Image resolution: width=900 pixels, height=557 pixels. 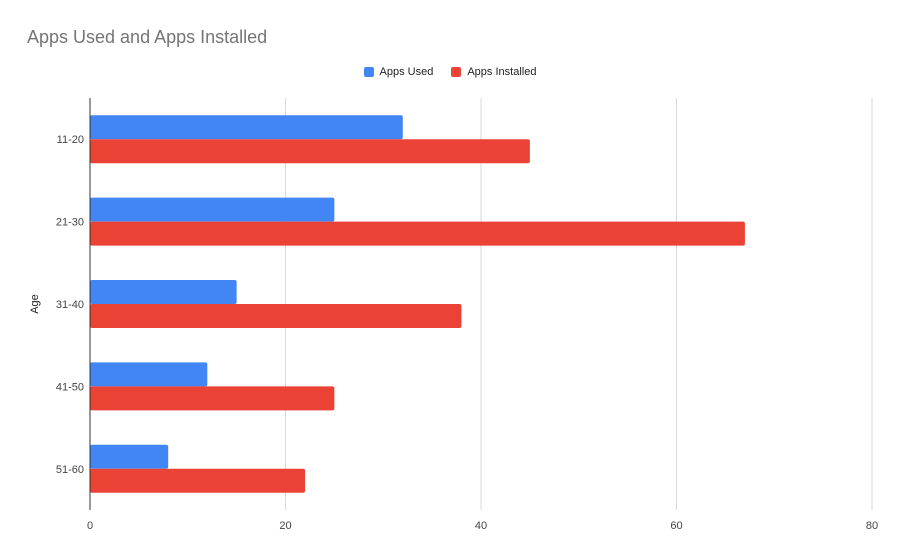 I want to click on x-tick-label-0: 0, so click(x=90, y=526).